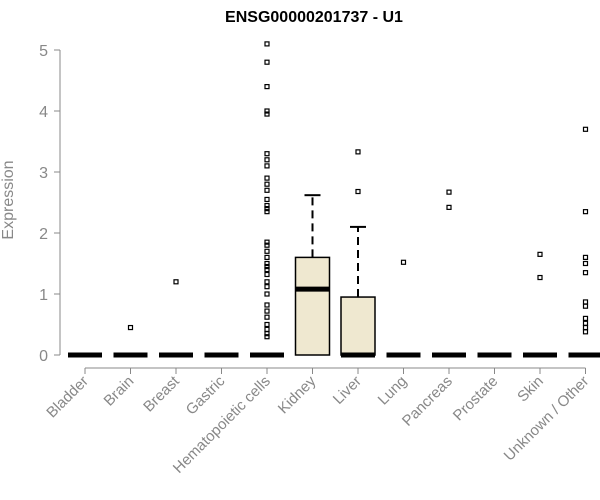 The width and height of the screenshot is (600, 500). What do you see at coordinates (449, 273) in the screenshot?
I see `category-group-pancreas` at bounding box center [449, 273].